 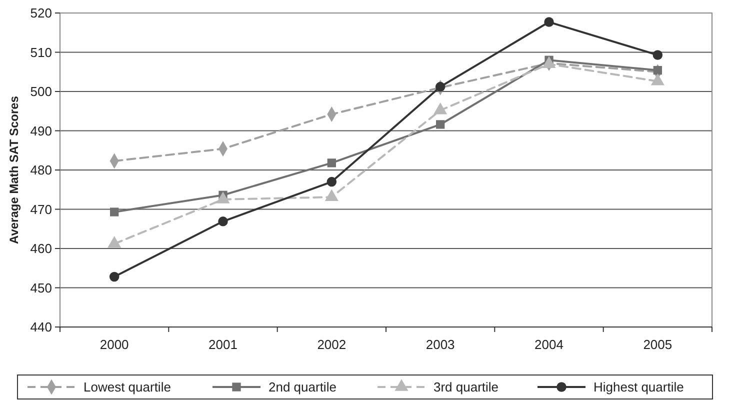 What do you see at coordinates (41, 52) in the screenshot?
I see `y-tick-label: 510` at bounding box center [41, 52].